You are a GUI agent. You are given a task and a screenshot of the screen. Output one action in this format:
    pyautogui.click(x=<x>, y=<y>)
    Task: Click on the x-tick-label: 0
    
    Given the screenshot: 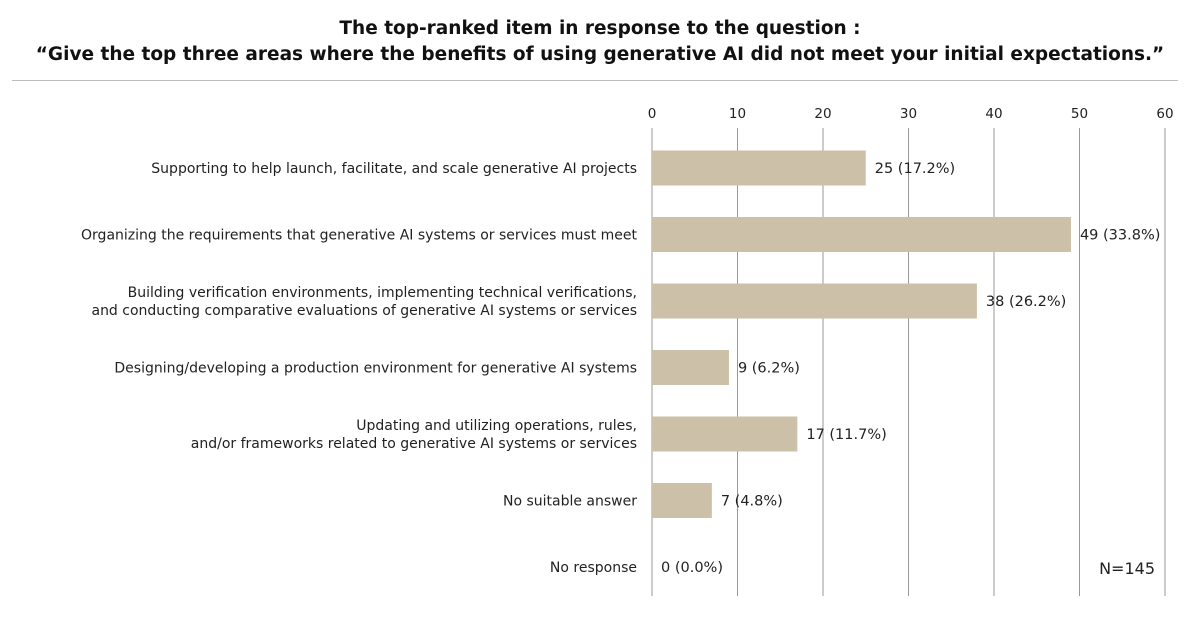 What is the action you would take?
    pyautogui.click(x=652, y=114)
    